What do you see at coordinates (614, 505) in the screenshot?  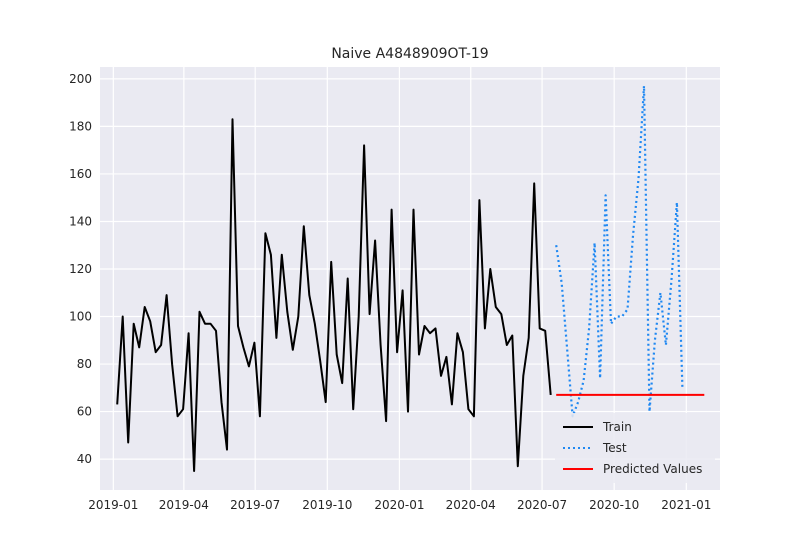 I see `x-tick-label: 2020-10` at bounding box center [614, 505].